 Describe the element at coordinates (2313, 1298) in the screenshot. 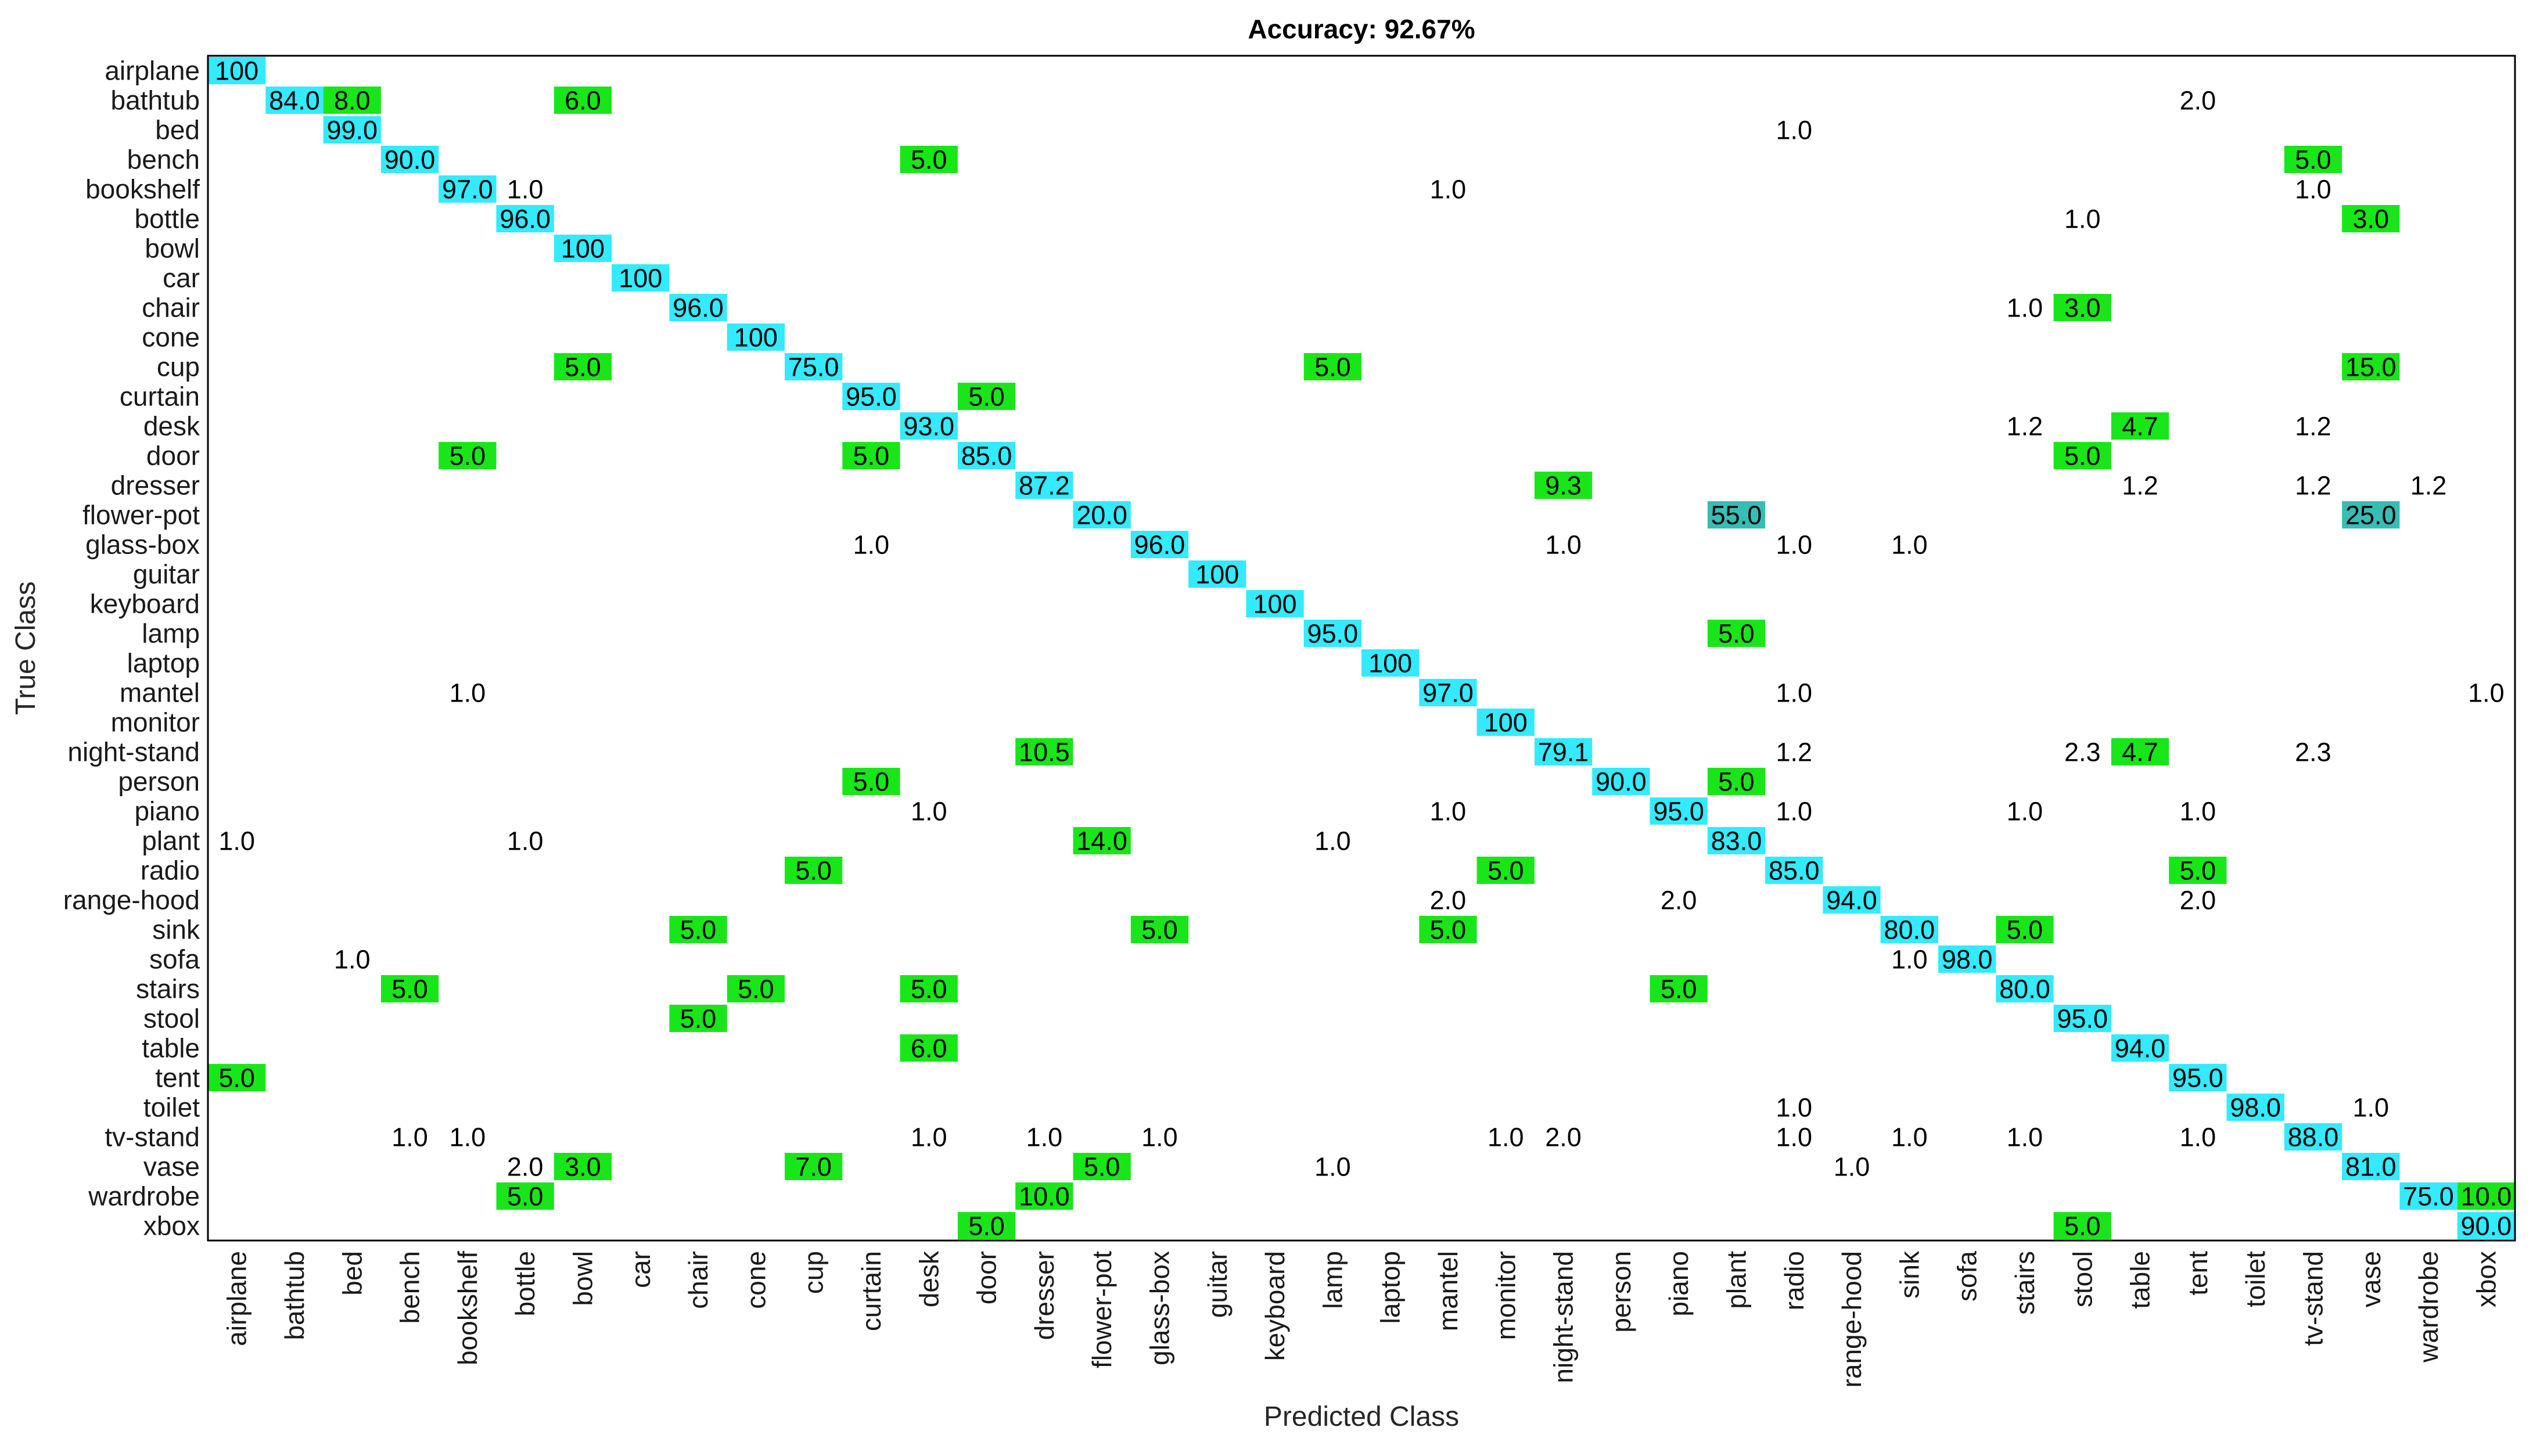

I see `x-tick-label: tv-stand` at that location.